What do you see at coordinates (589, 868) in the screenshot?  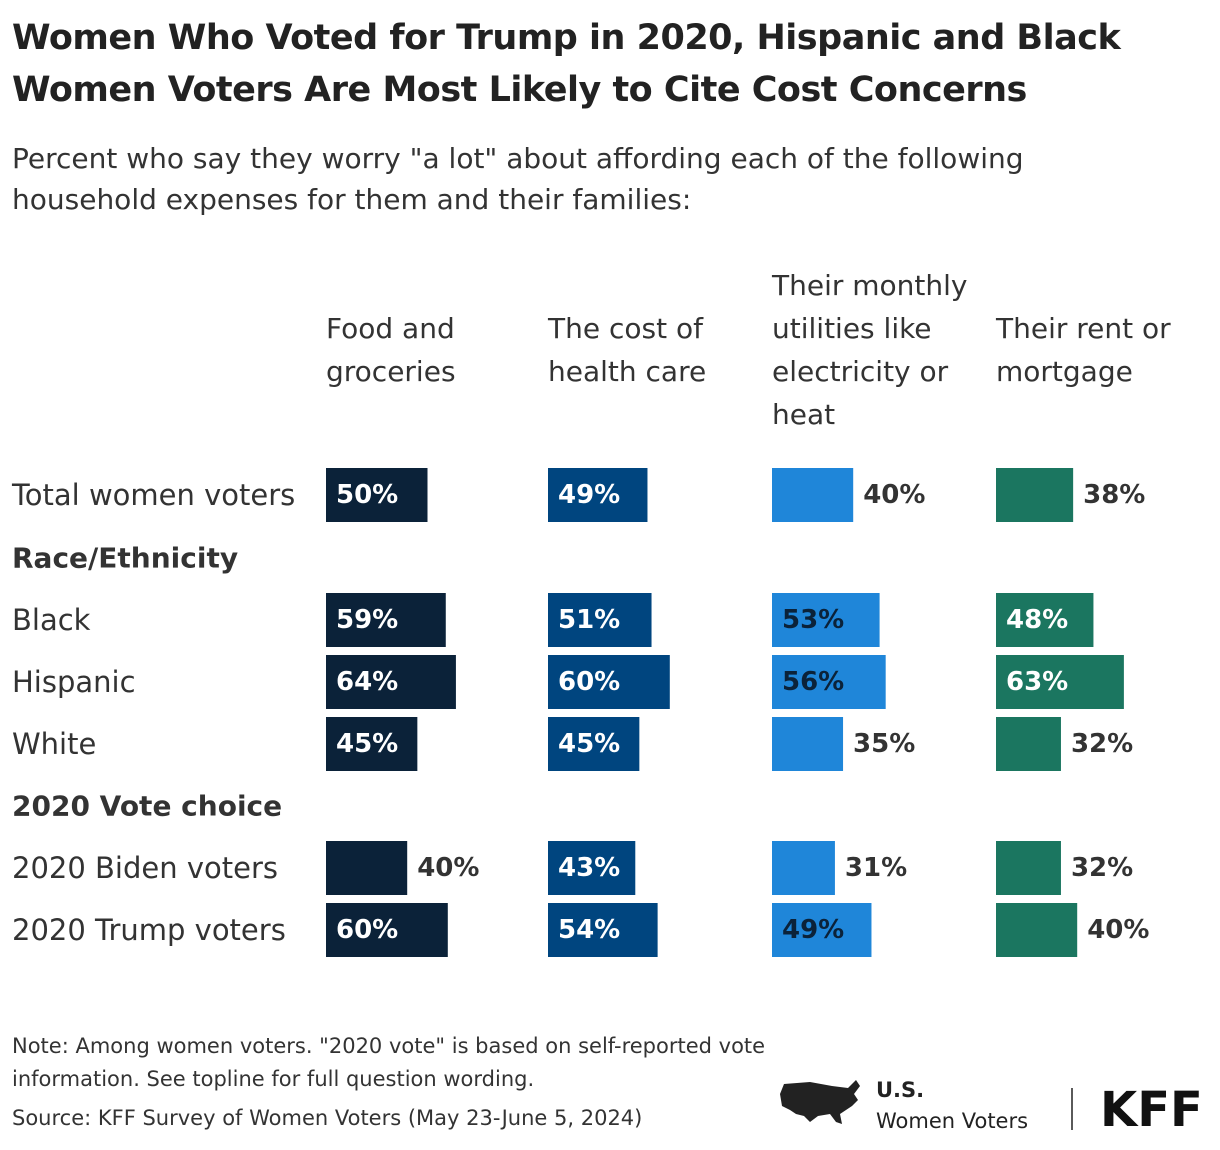 I see `value-label: 43%` at bounding box center [589, 868].